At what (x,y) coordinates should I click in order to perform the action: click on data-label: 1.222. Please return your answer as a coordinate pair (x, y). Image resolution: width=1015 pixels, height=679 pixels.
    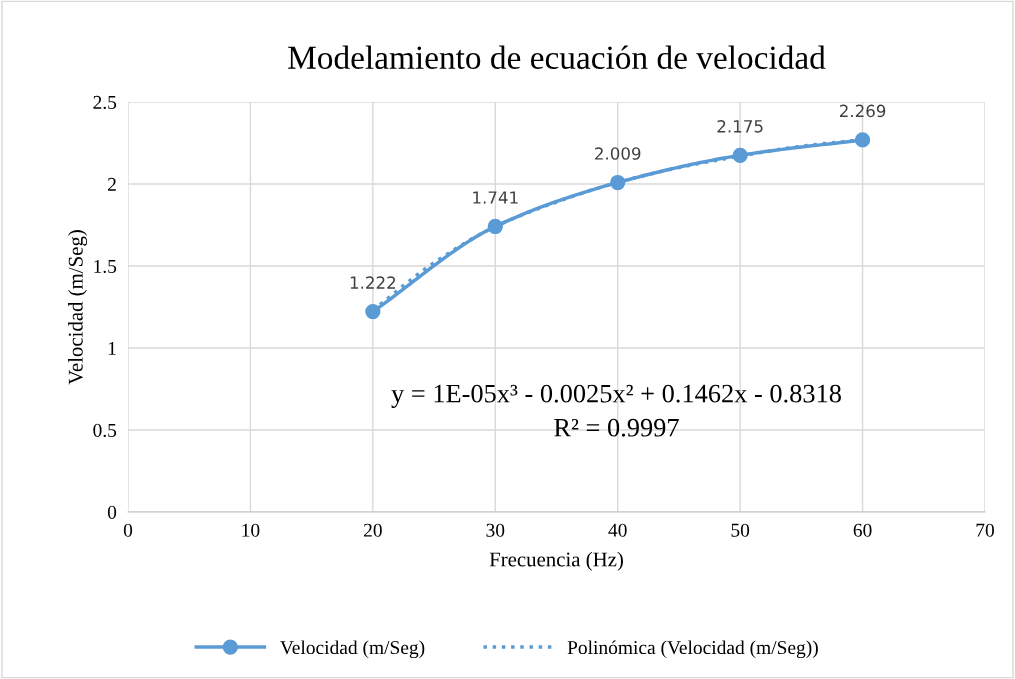
    Looking at the image, I should click on (373, 282).